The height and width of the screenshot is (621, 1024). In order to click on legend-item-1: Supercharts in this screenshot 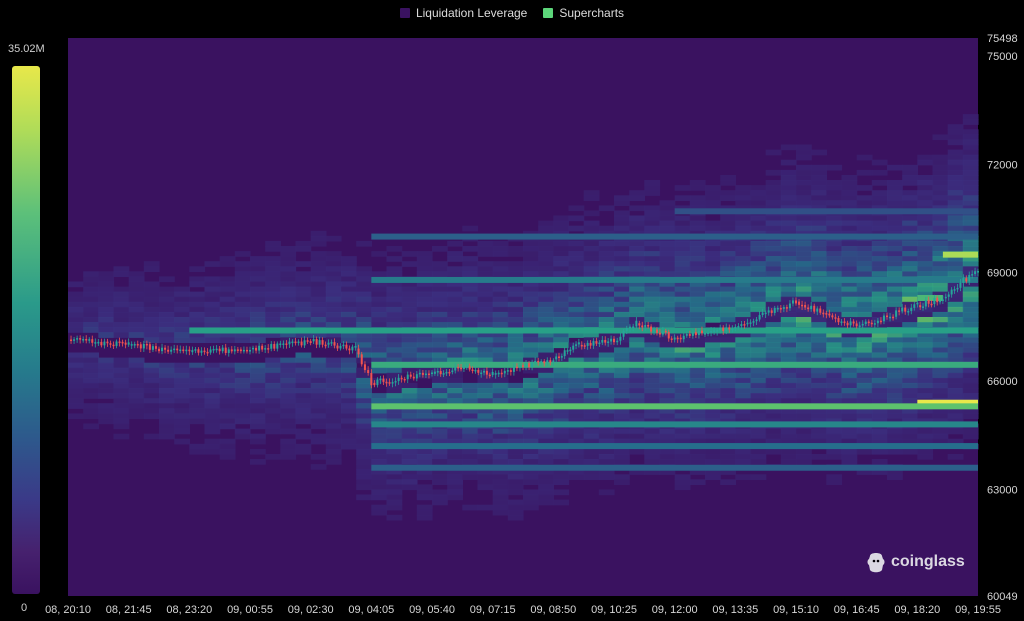, I will do `click(583, 13)`.